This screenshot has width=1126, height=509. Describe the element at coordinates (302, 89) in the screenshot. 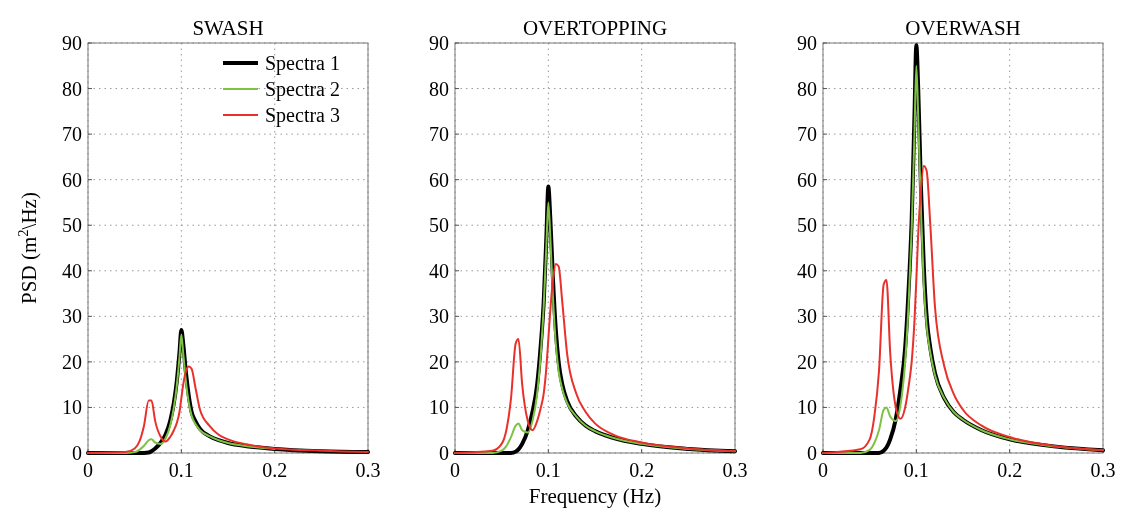

I see `legend-label: Spectra 2` at that location.